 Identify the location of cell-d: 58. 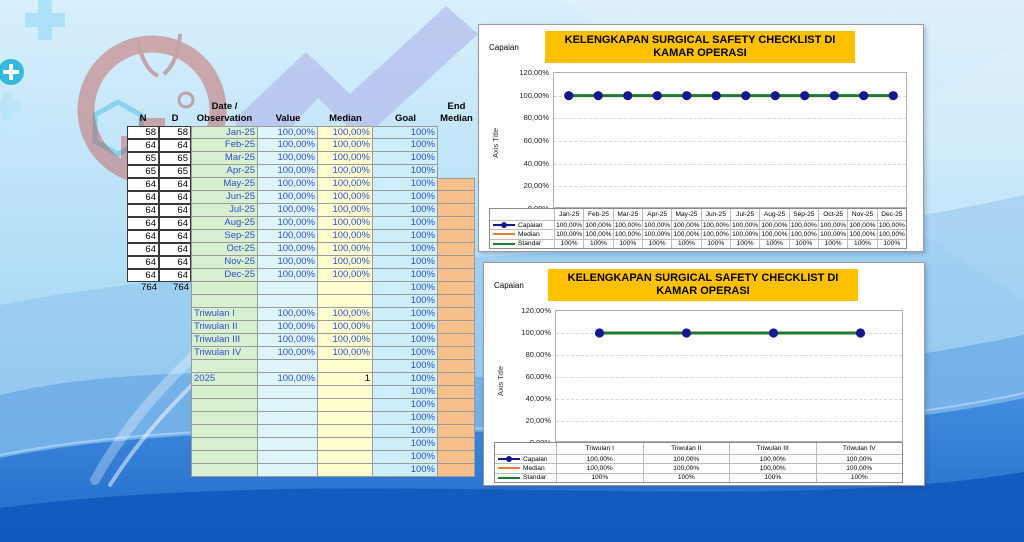
(175, 132).